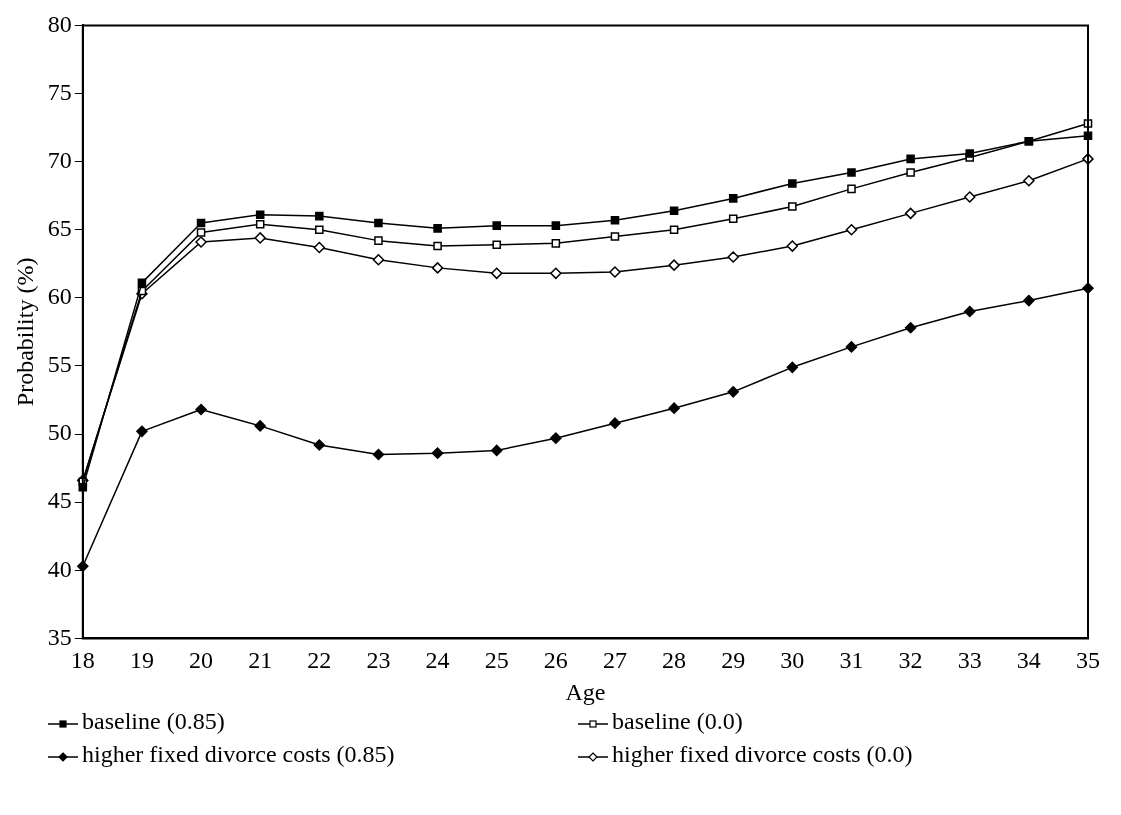 The height and width of the screenshot is (815, 1121). I want to click on x-tick-label: 28, so click(674, 660).